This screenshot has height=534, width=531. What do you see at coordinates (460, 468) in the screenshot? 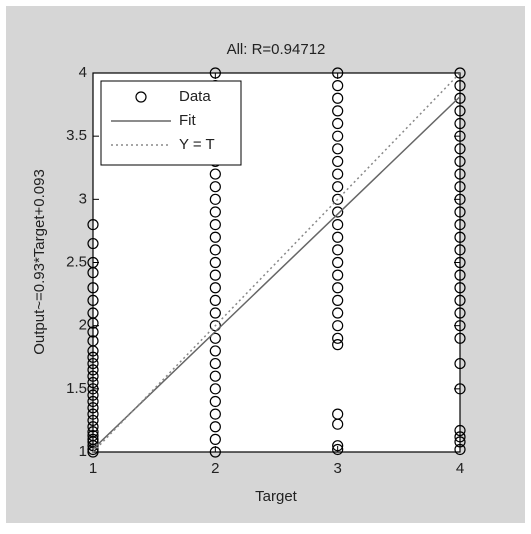
I see `x-tick-label: 4` at bounding box center [460, 468].